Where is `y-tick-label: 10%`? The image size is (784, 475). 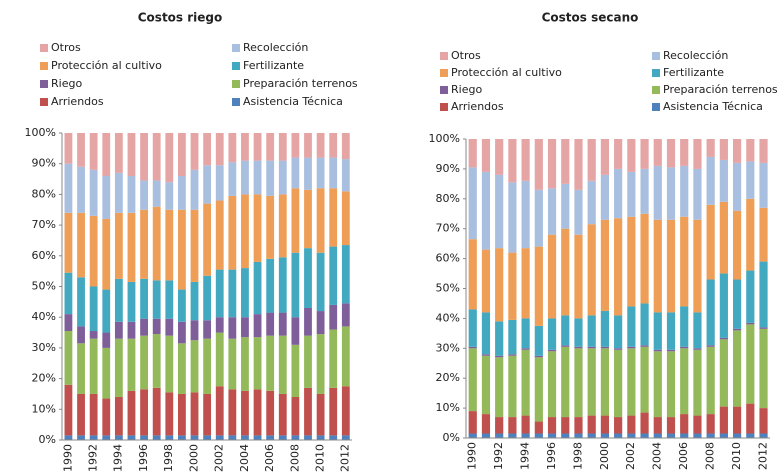
y-tick-label: 10% is located at coordinates (448, 407).